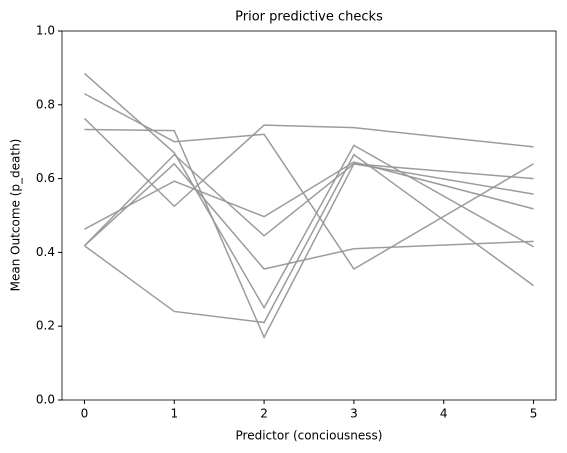  I want to click on x-tick-label: 3, so click(354, 414).